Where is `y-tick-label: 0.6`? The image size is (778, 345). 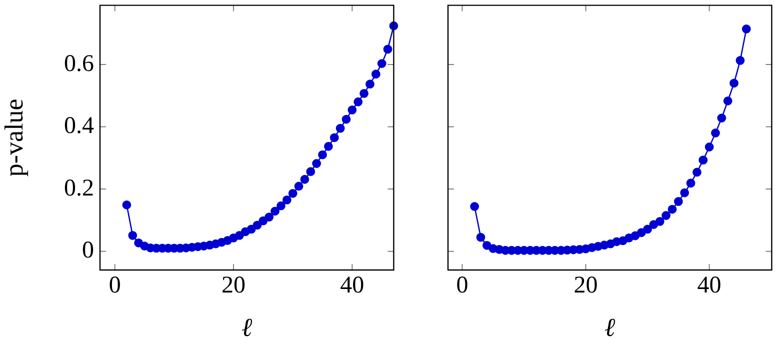 y-tick-label: 0.6 is located at coordinates (79, 63).